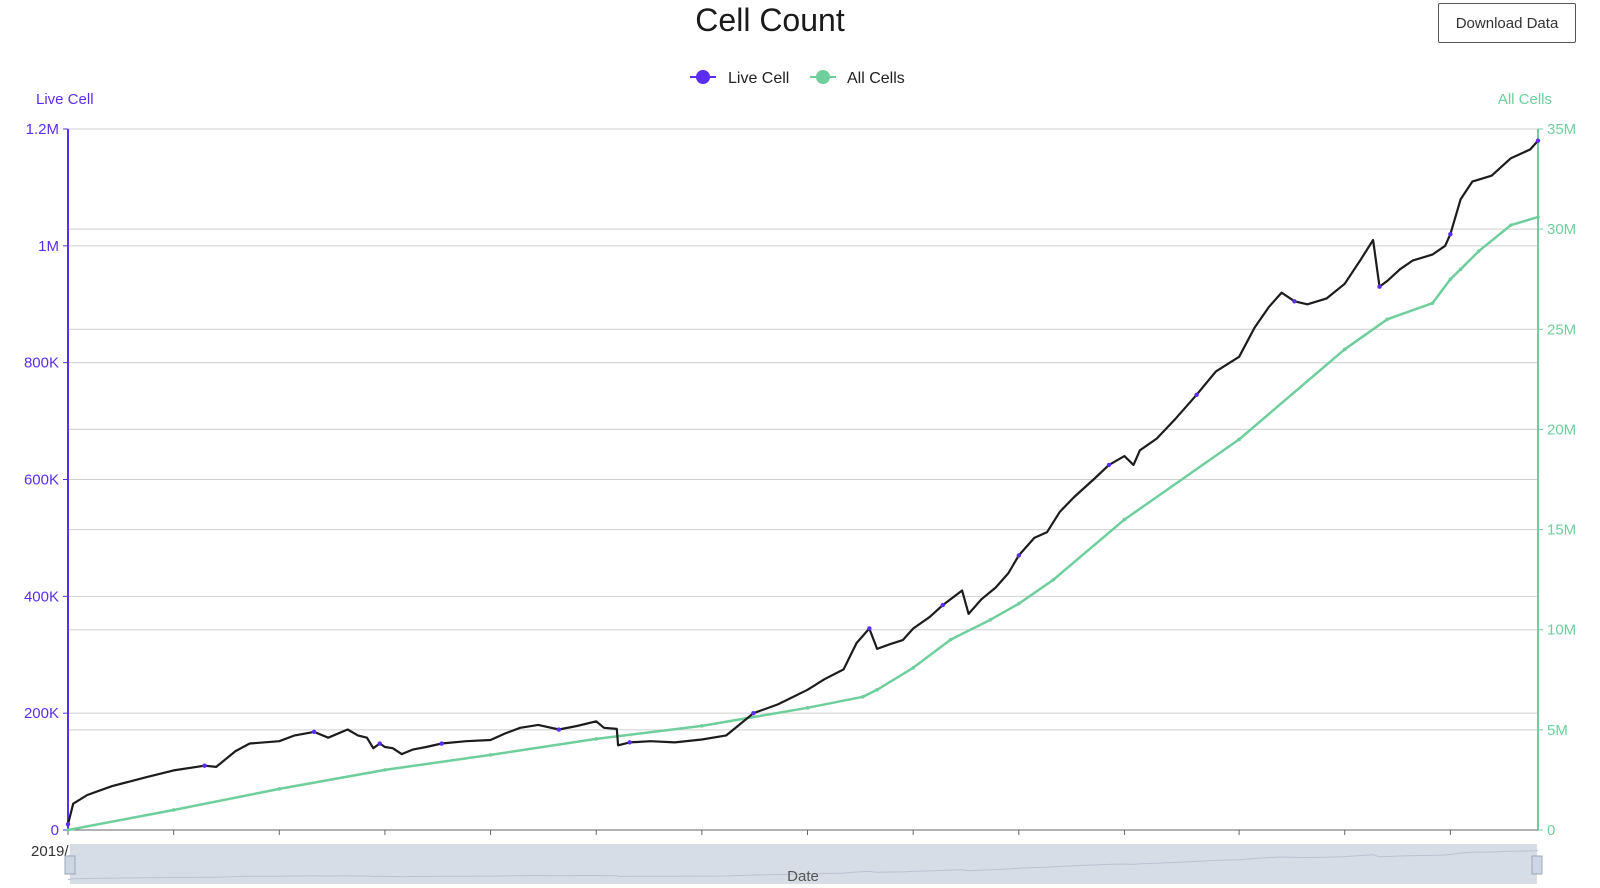  What do you see at coordinates (703, 77) in the screenshot?
I see `legend-live-cell-marker` at bounding box center [703, 77].